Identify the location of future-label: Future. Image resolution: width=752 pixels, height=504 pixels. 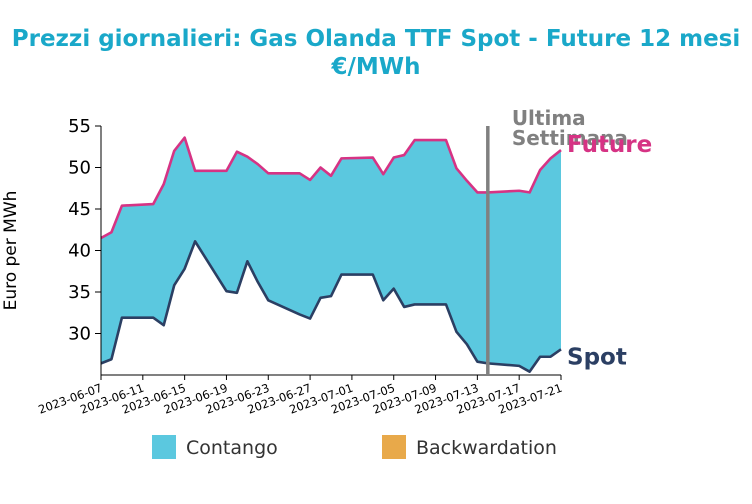
(609, 145).